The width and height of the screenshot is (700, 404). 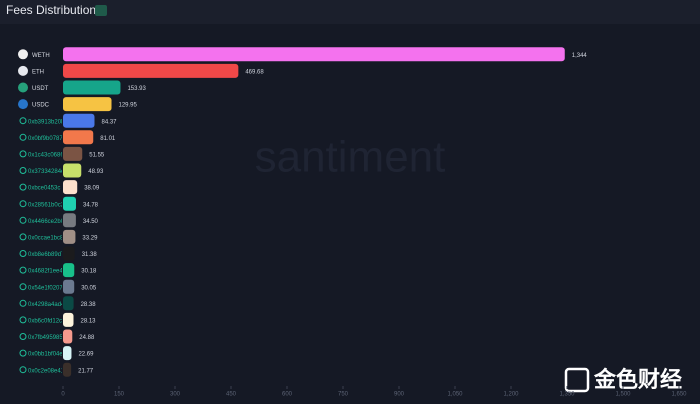 What do you see at coordinates (46, 222) in the screenshot?
I see `category-label: 0x4466ce2b0` at bounding box center [46, 222].